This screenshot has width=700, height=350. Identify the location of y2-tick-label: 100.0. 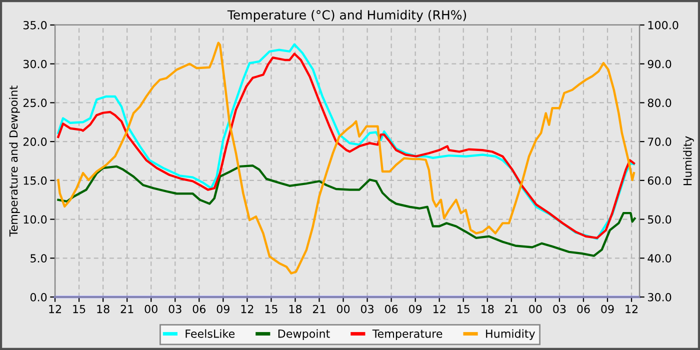
(663, 25).